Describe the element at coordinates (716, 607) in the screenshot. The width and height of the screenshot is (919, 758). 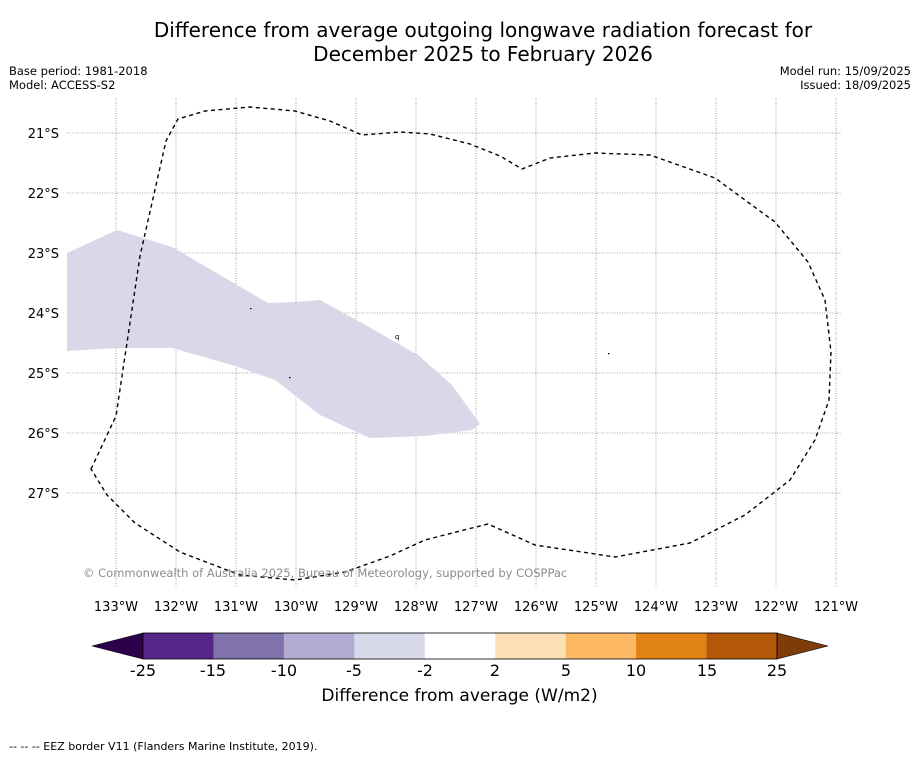
I see `lon-label: 123°W` at that location.